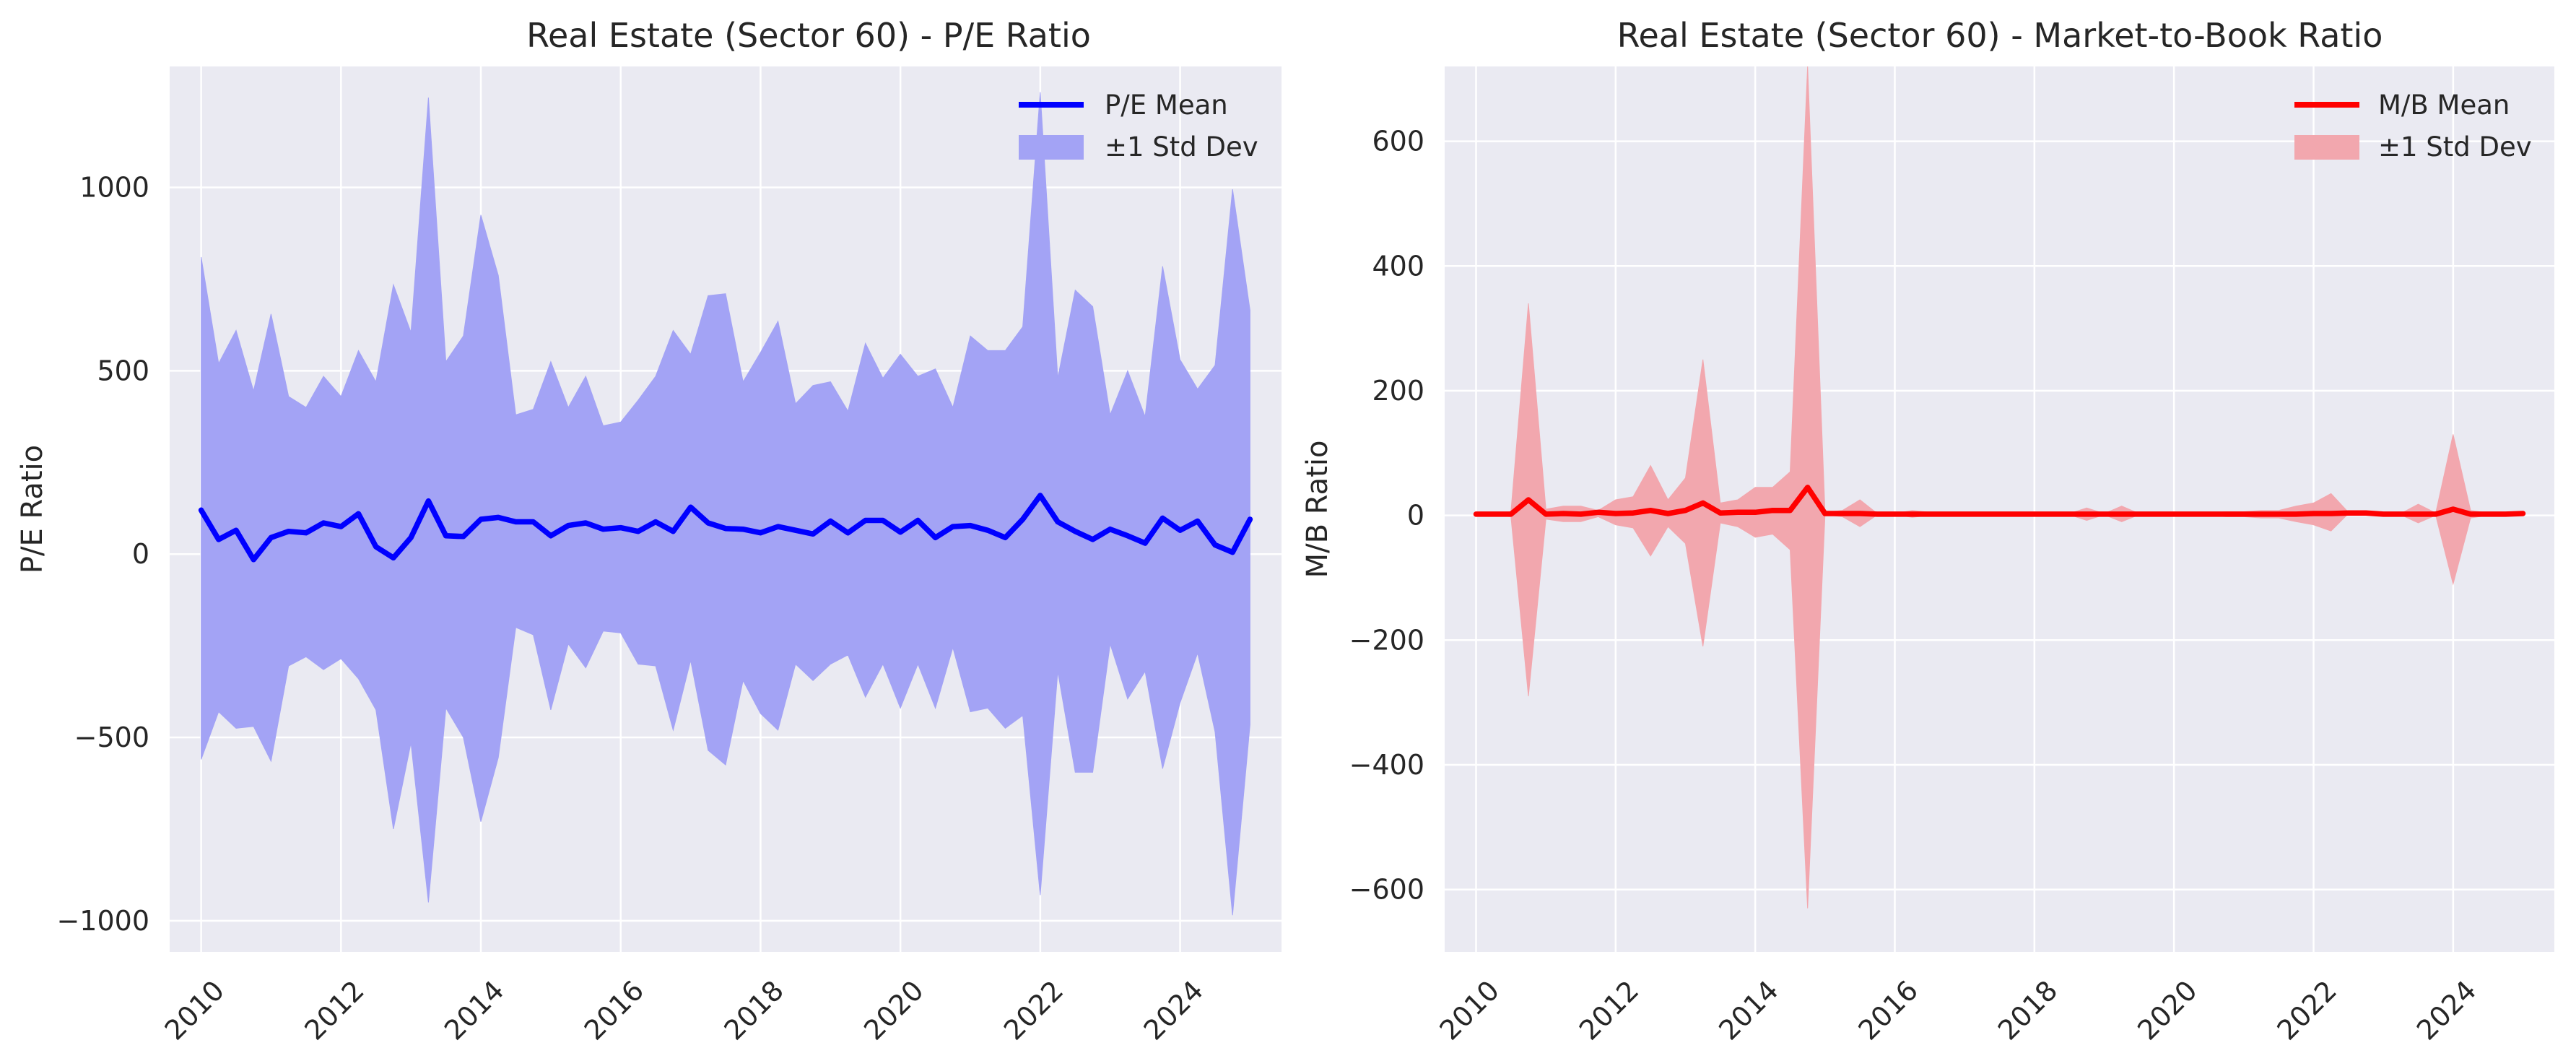 The width and height of the screenshot is (2576, 1061). I want to click on y-tick-label: −1000, so click(102, 921).